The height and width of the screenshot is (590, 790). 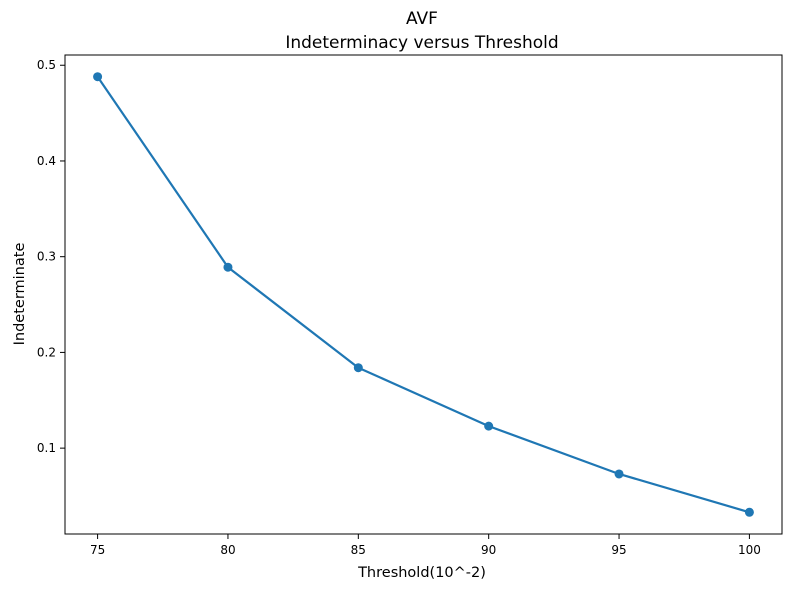 What do you see at coordinates (227, 550) in the screenshot?
I see `x-tick-label: 80` at bounding box center [227, 550].